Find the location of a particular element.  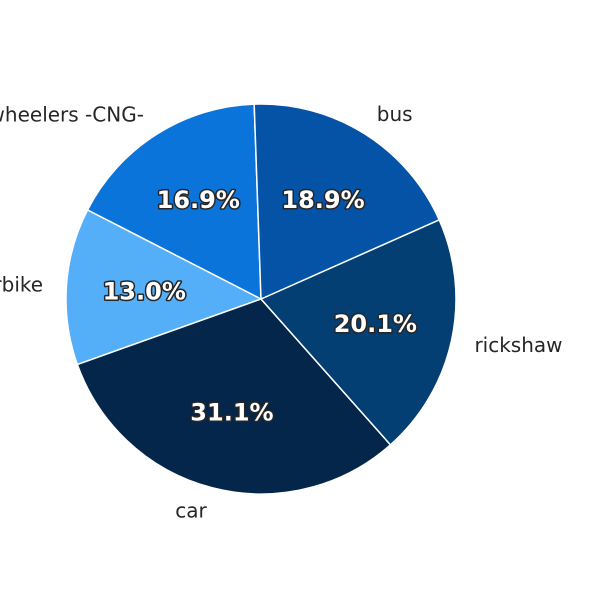

pie-slice-three-wheelers-cng is located at coordinates (174, 202).